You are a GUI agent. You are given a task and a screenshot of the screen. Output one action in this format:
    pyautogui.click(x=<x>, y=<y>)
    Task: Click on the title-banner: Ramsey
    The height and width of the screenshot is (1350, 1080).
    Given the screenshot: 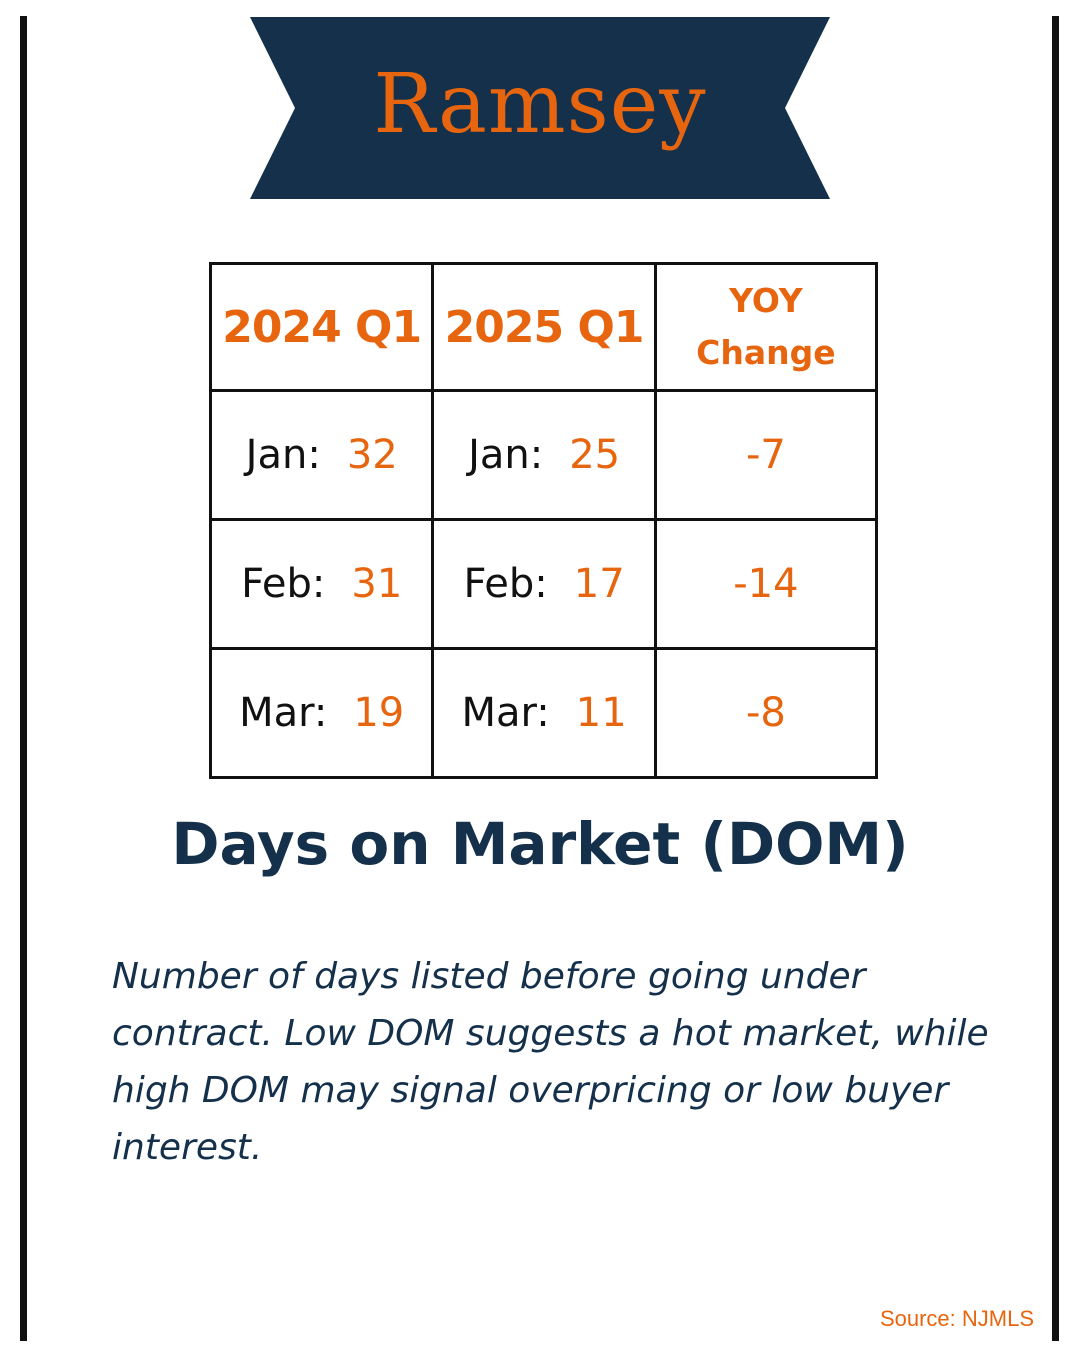 What is the action you would take?
    pyautogui.click(x=540, y=108)
    